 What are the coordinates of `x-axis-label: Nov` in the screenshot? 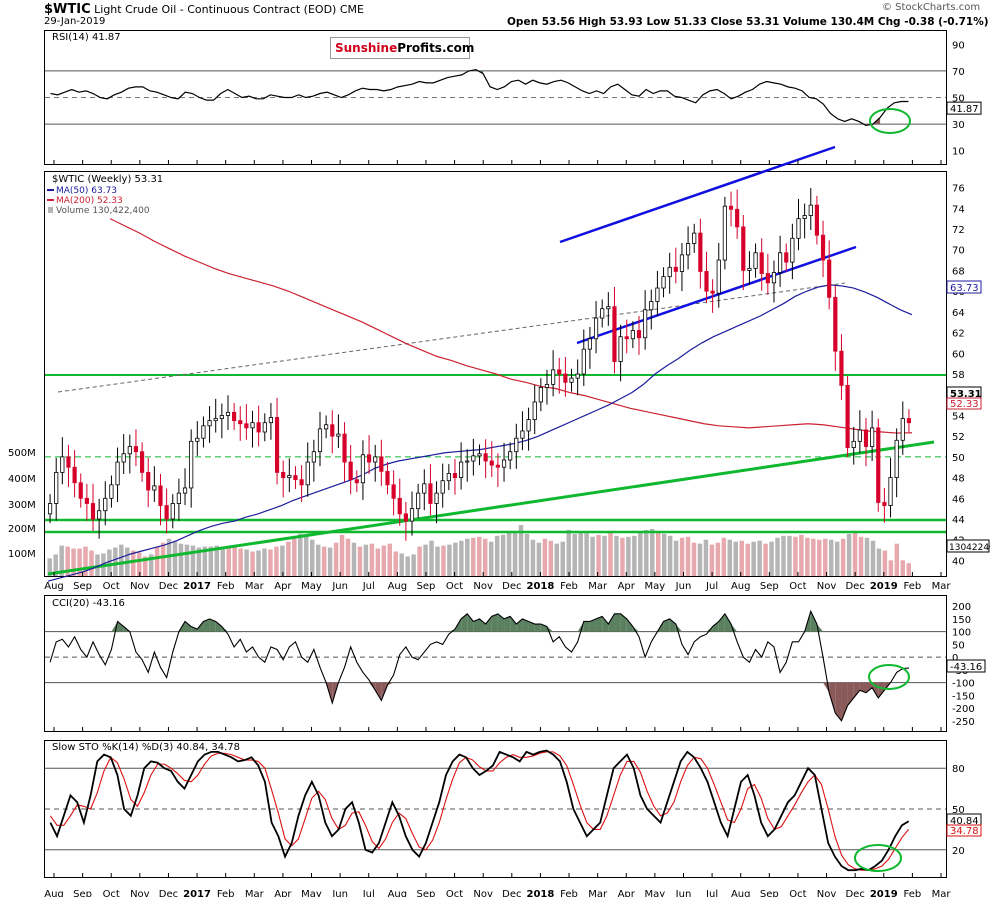 It's located at (827, 586).